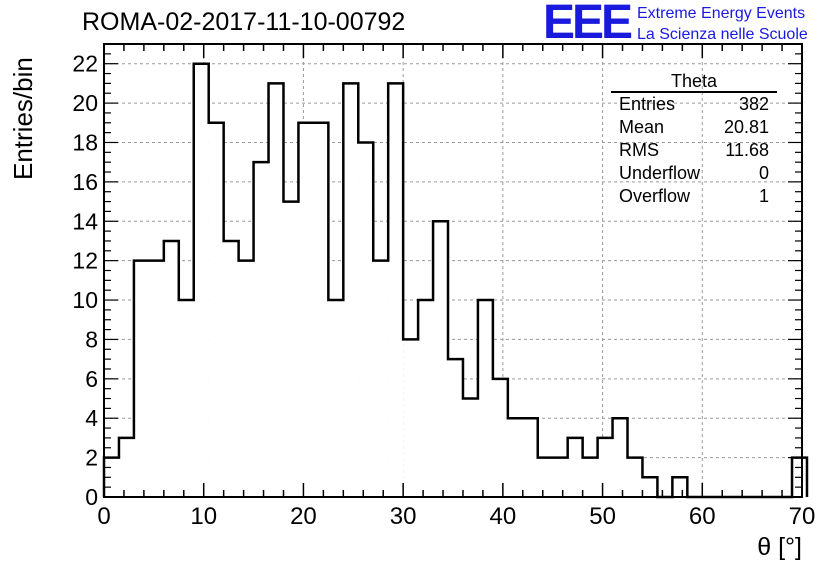  What do you see at coordinates (694, 82) in the screenshot?
I see `stats-title: Theta` at bounding box center [694, 82].